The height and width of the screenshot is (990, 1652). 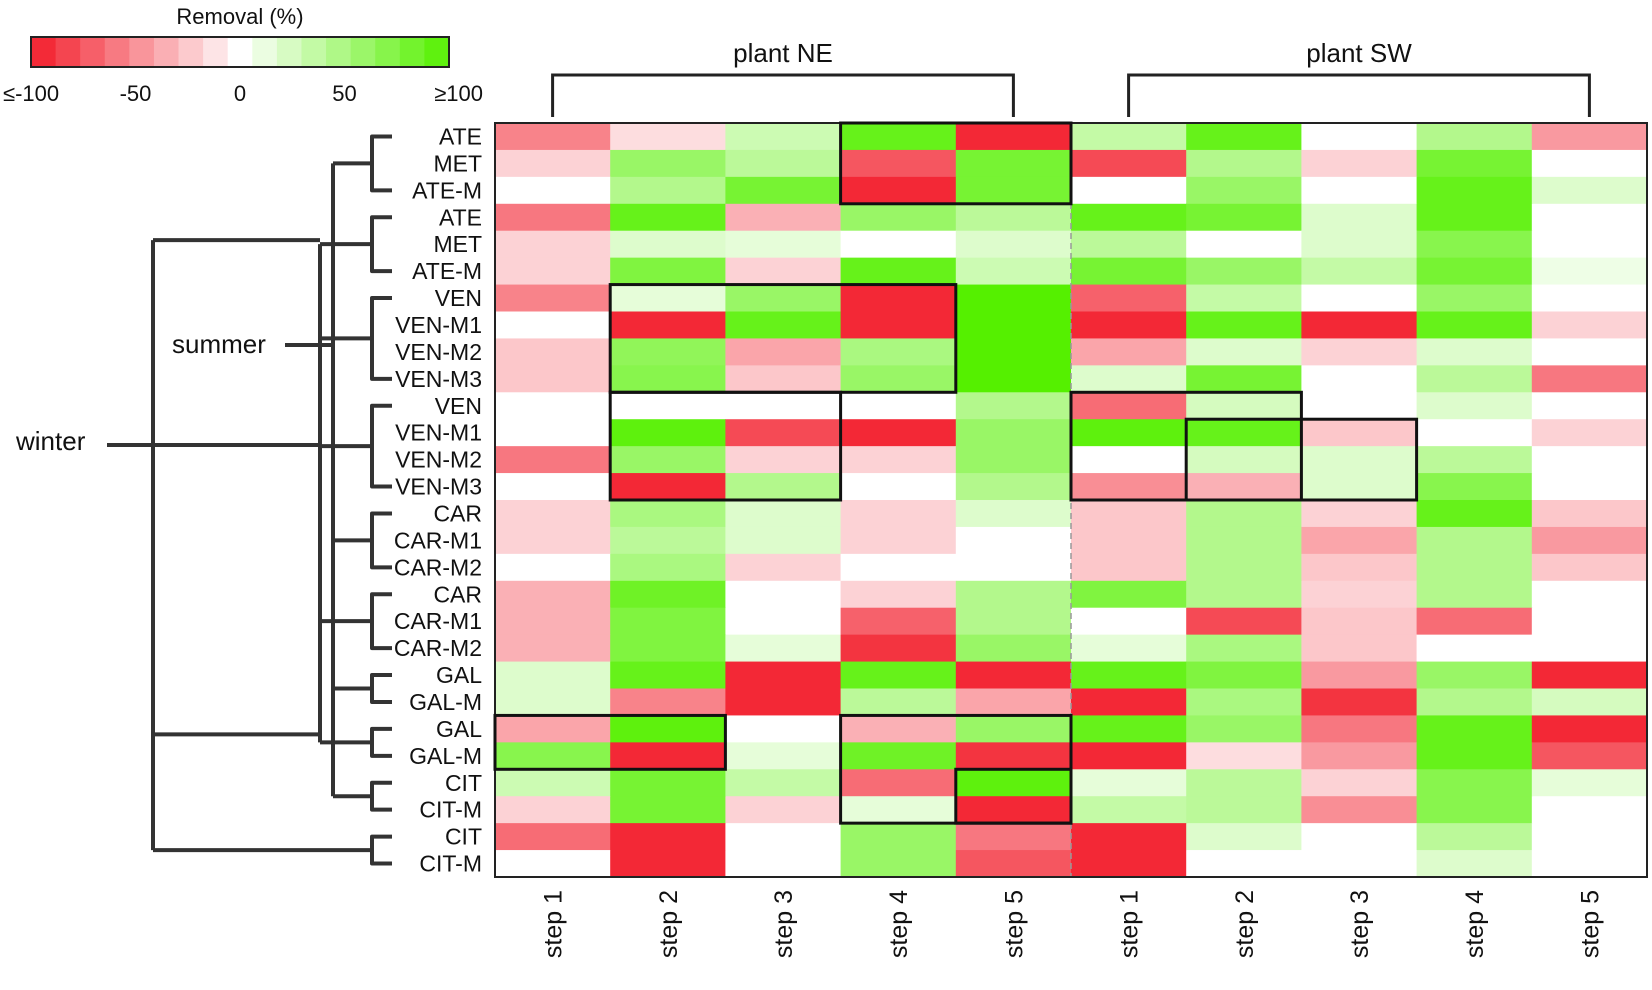 I want to click on heatmap-cell-r11-c2, so click(x=783, y=433).